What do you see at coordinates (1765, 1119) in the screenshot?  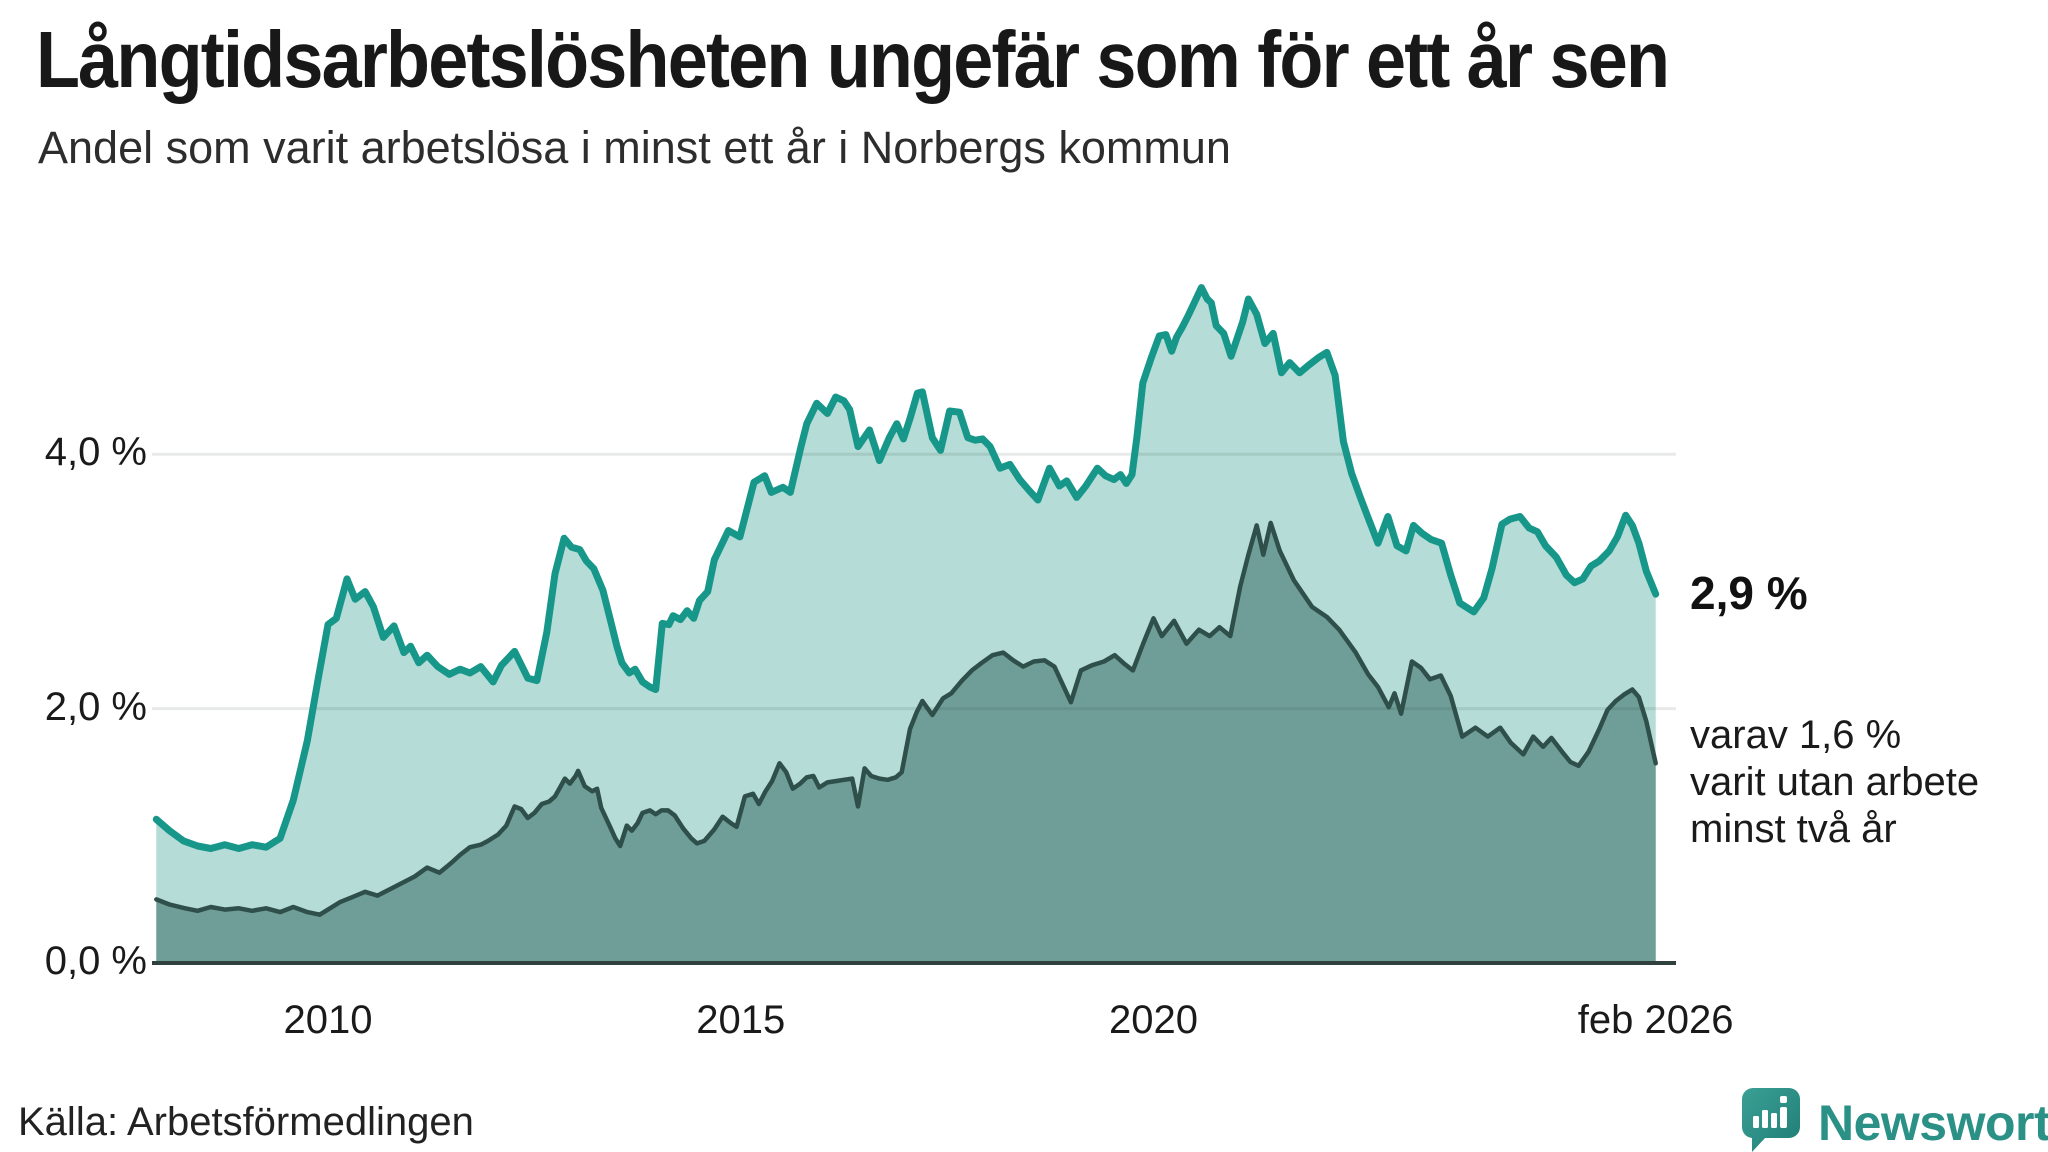 I see `bar-tall-icon` at bounding box center [1765, 1119].